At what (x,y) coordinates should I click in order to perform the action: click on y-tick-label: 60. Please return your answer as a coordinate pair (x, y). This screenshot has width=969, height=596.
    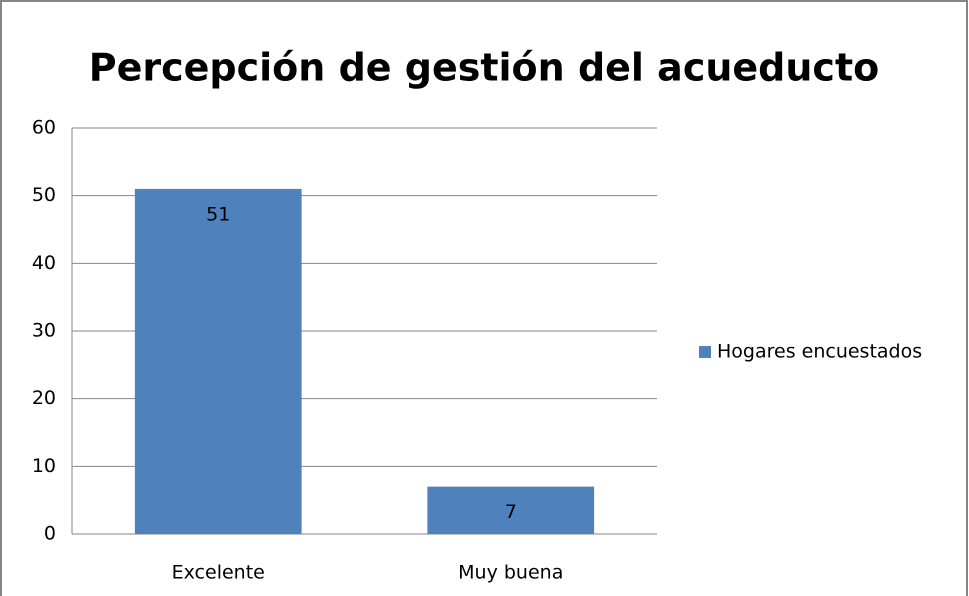
    Looking at the image, I should click on (44, 128).